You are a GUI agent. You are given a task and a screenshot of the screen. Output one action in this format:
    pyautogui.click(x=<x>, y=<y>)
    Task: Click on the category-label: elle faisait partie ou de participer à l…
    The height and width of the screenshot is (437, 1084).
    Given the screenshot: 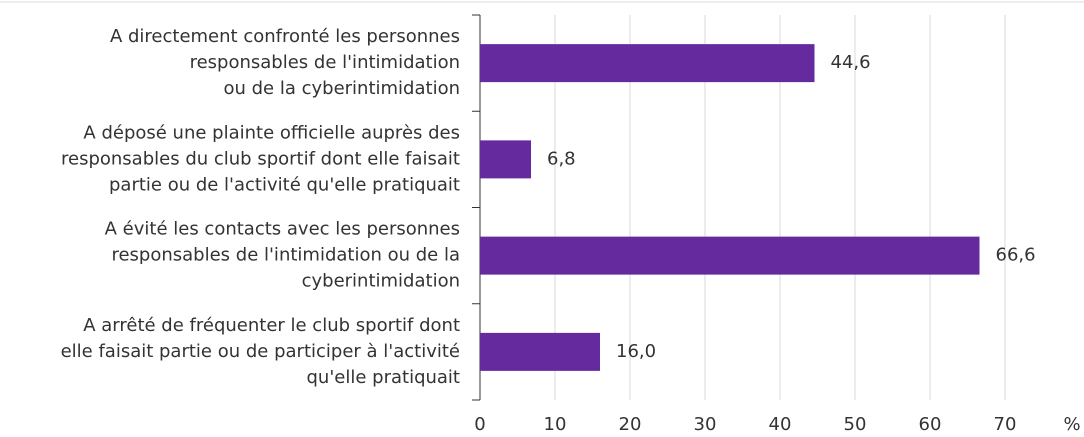 What is the action you would take?
    pyautogui.click(x=260, y=351)
    